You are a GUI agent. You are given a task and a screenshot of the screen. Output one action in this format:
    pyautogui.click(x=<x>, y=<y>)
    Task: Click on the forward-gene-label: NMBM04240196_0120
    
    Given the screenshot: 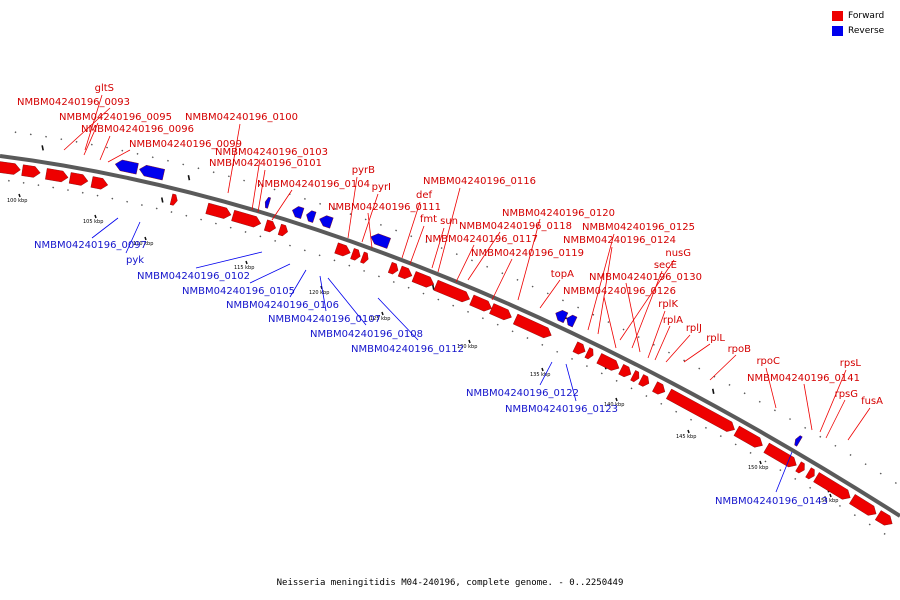 What is the action you would take?
    pyautogui.click(x=558, y=213)
    